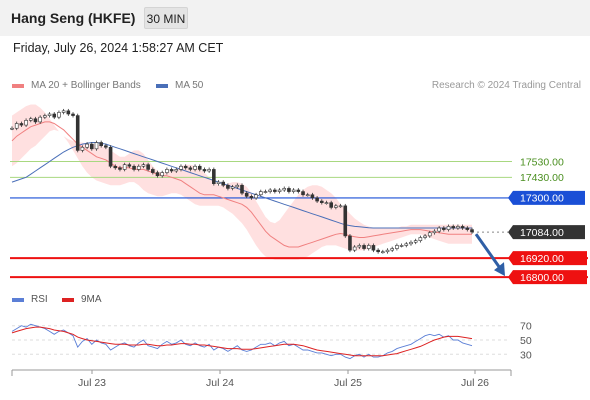 The image size is (590, 400). I want to click on rsi-ma-line, so click(242, 341).